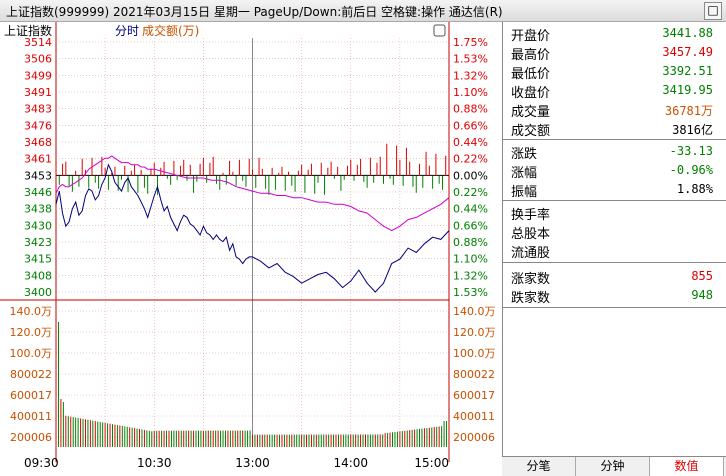  Describe the element at coordinates (38, 259) in the screenshot. I see `price-tick-label: 3415` at that location.